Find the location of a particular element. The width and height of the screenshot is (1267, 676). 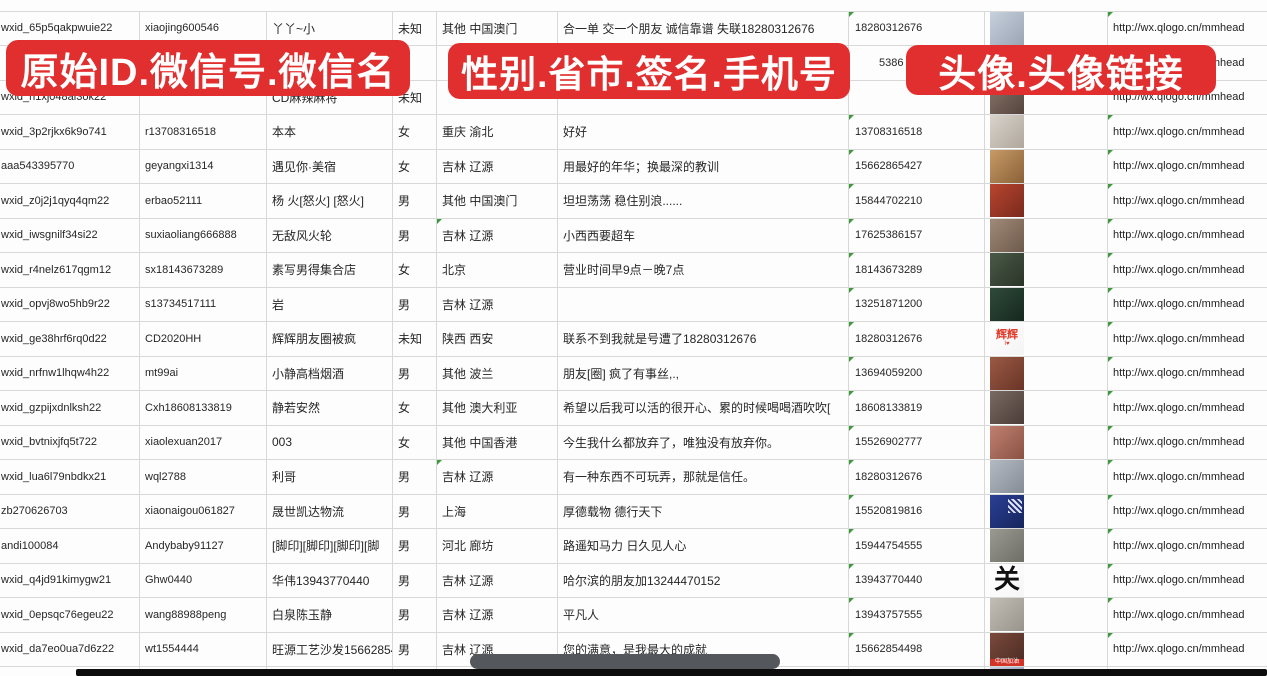

cell-original-id: andi100084 is located at coordinates (70, 546).